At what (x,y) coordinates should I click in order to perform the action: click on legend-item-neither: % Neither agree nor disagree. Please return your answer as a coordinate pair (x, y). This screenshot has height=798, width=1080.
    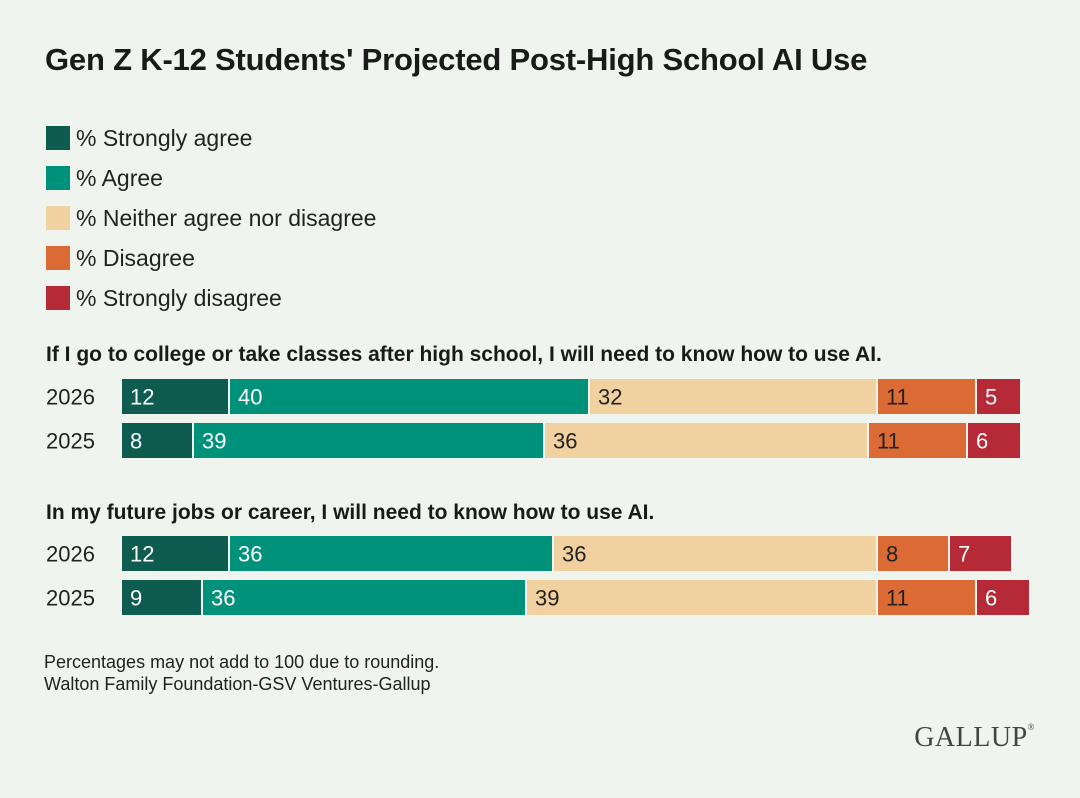
    Looking at the image, I should click on (211, 218).